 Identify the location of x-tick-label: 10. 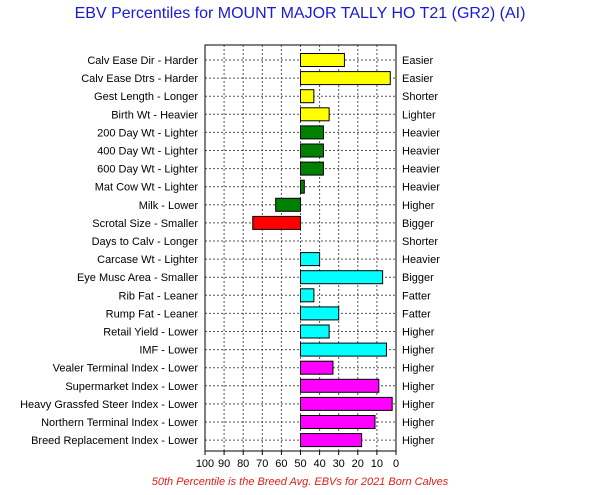
(377, 464).